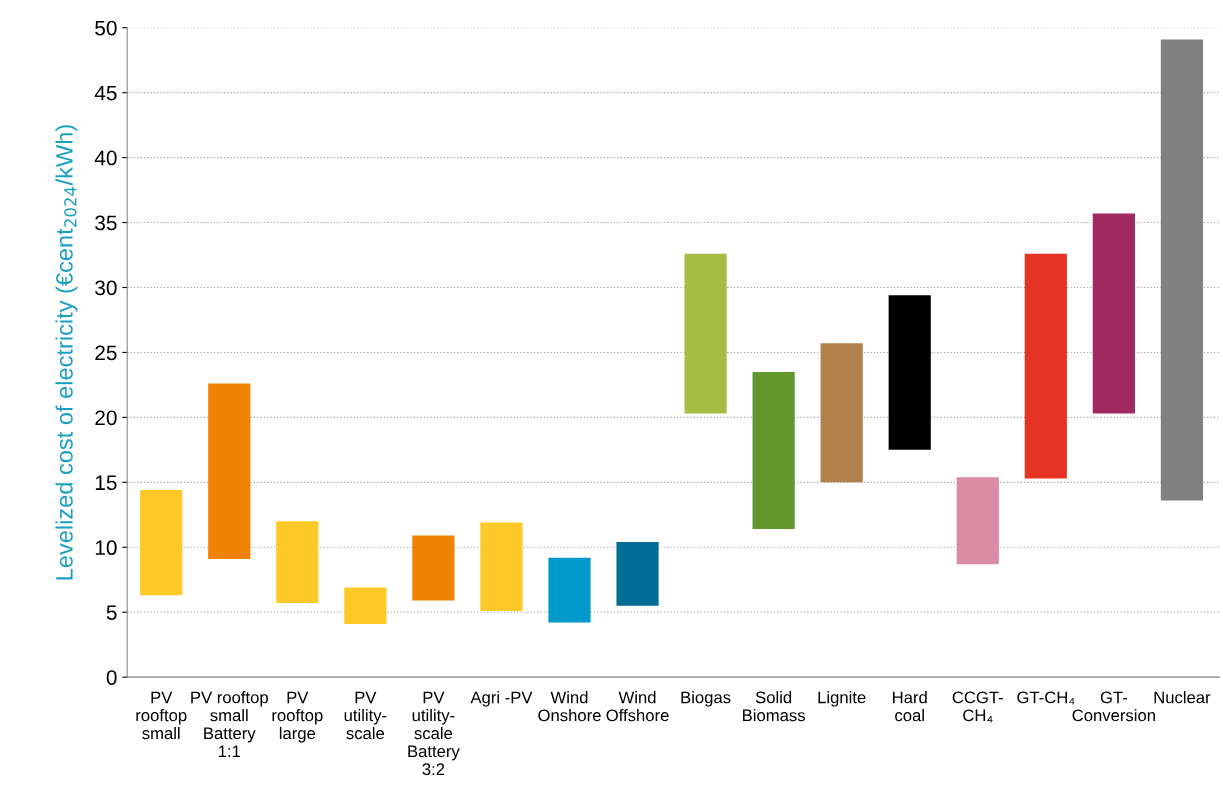  Describe the element at coordinates (1182, 697) in the screenshot. I see `x-tick-label: Nuclear` at that location.